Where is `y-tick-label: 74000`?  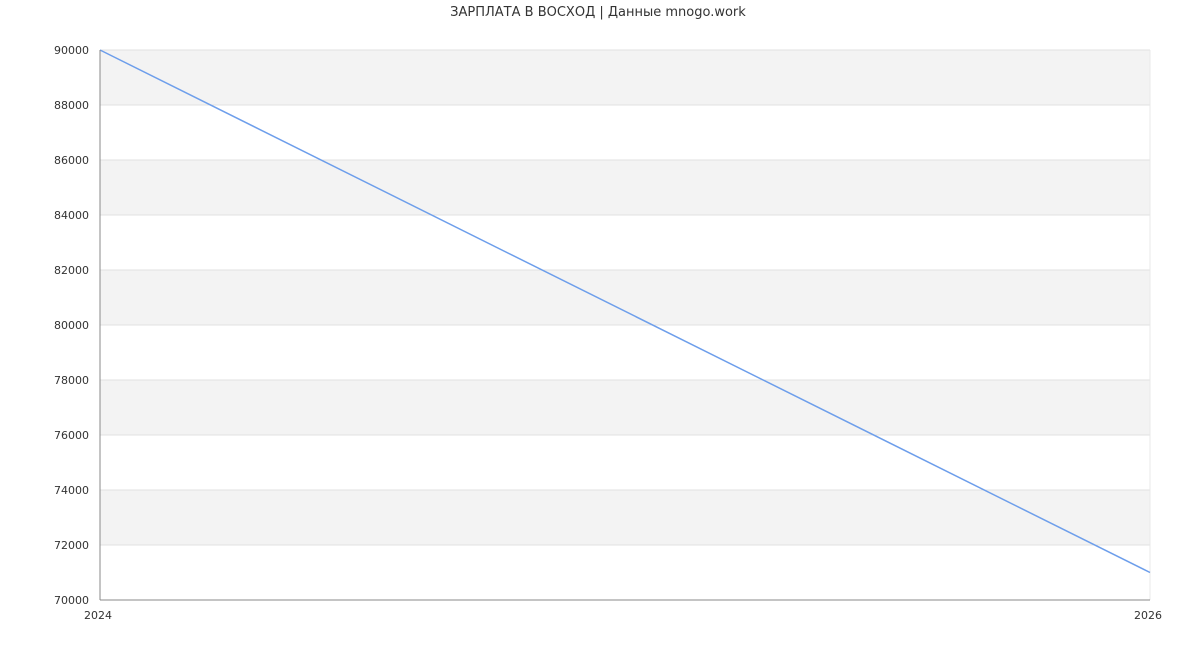 y-tick-label: 74000 is located at coordinates (71, 490).